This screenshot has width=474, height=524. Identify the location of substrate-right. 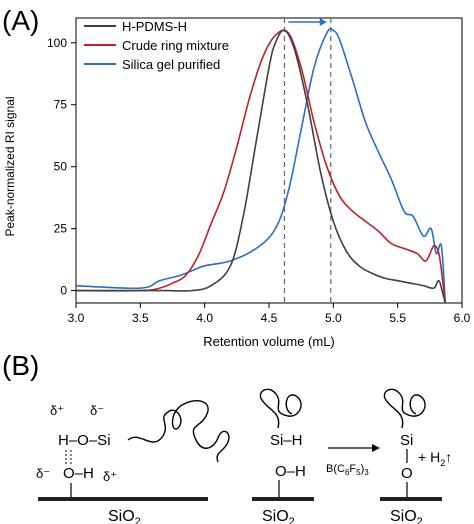
(411, 499).